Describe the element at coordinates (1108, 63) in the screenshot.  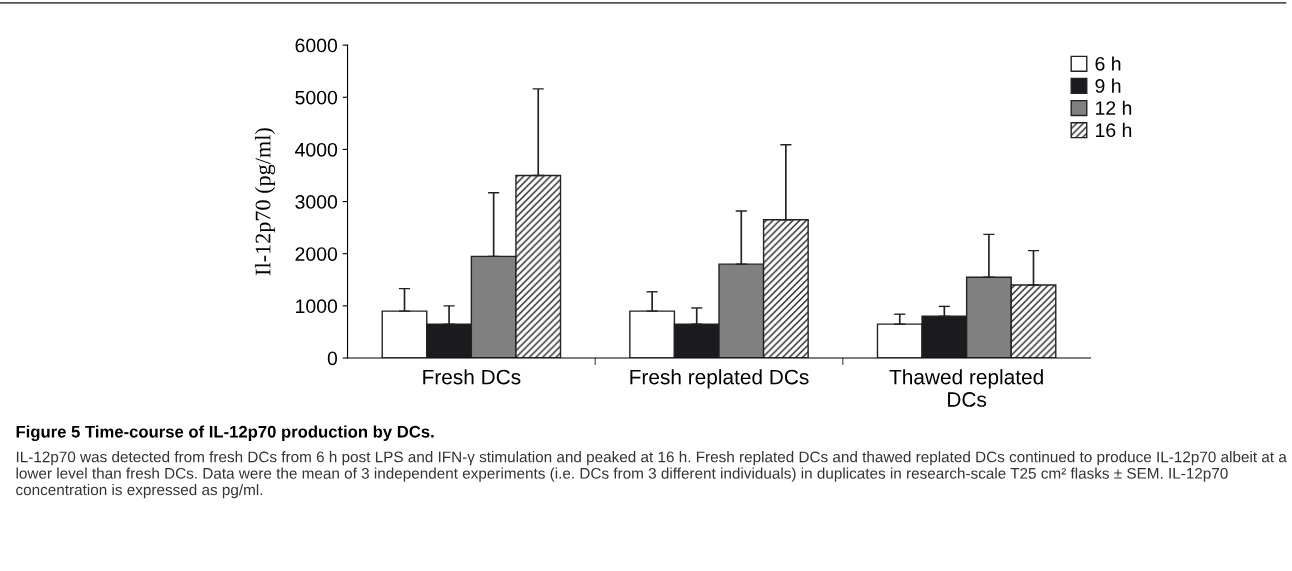
I see `legend-label: 6 h` at that location.